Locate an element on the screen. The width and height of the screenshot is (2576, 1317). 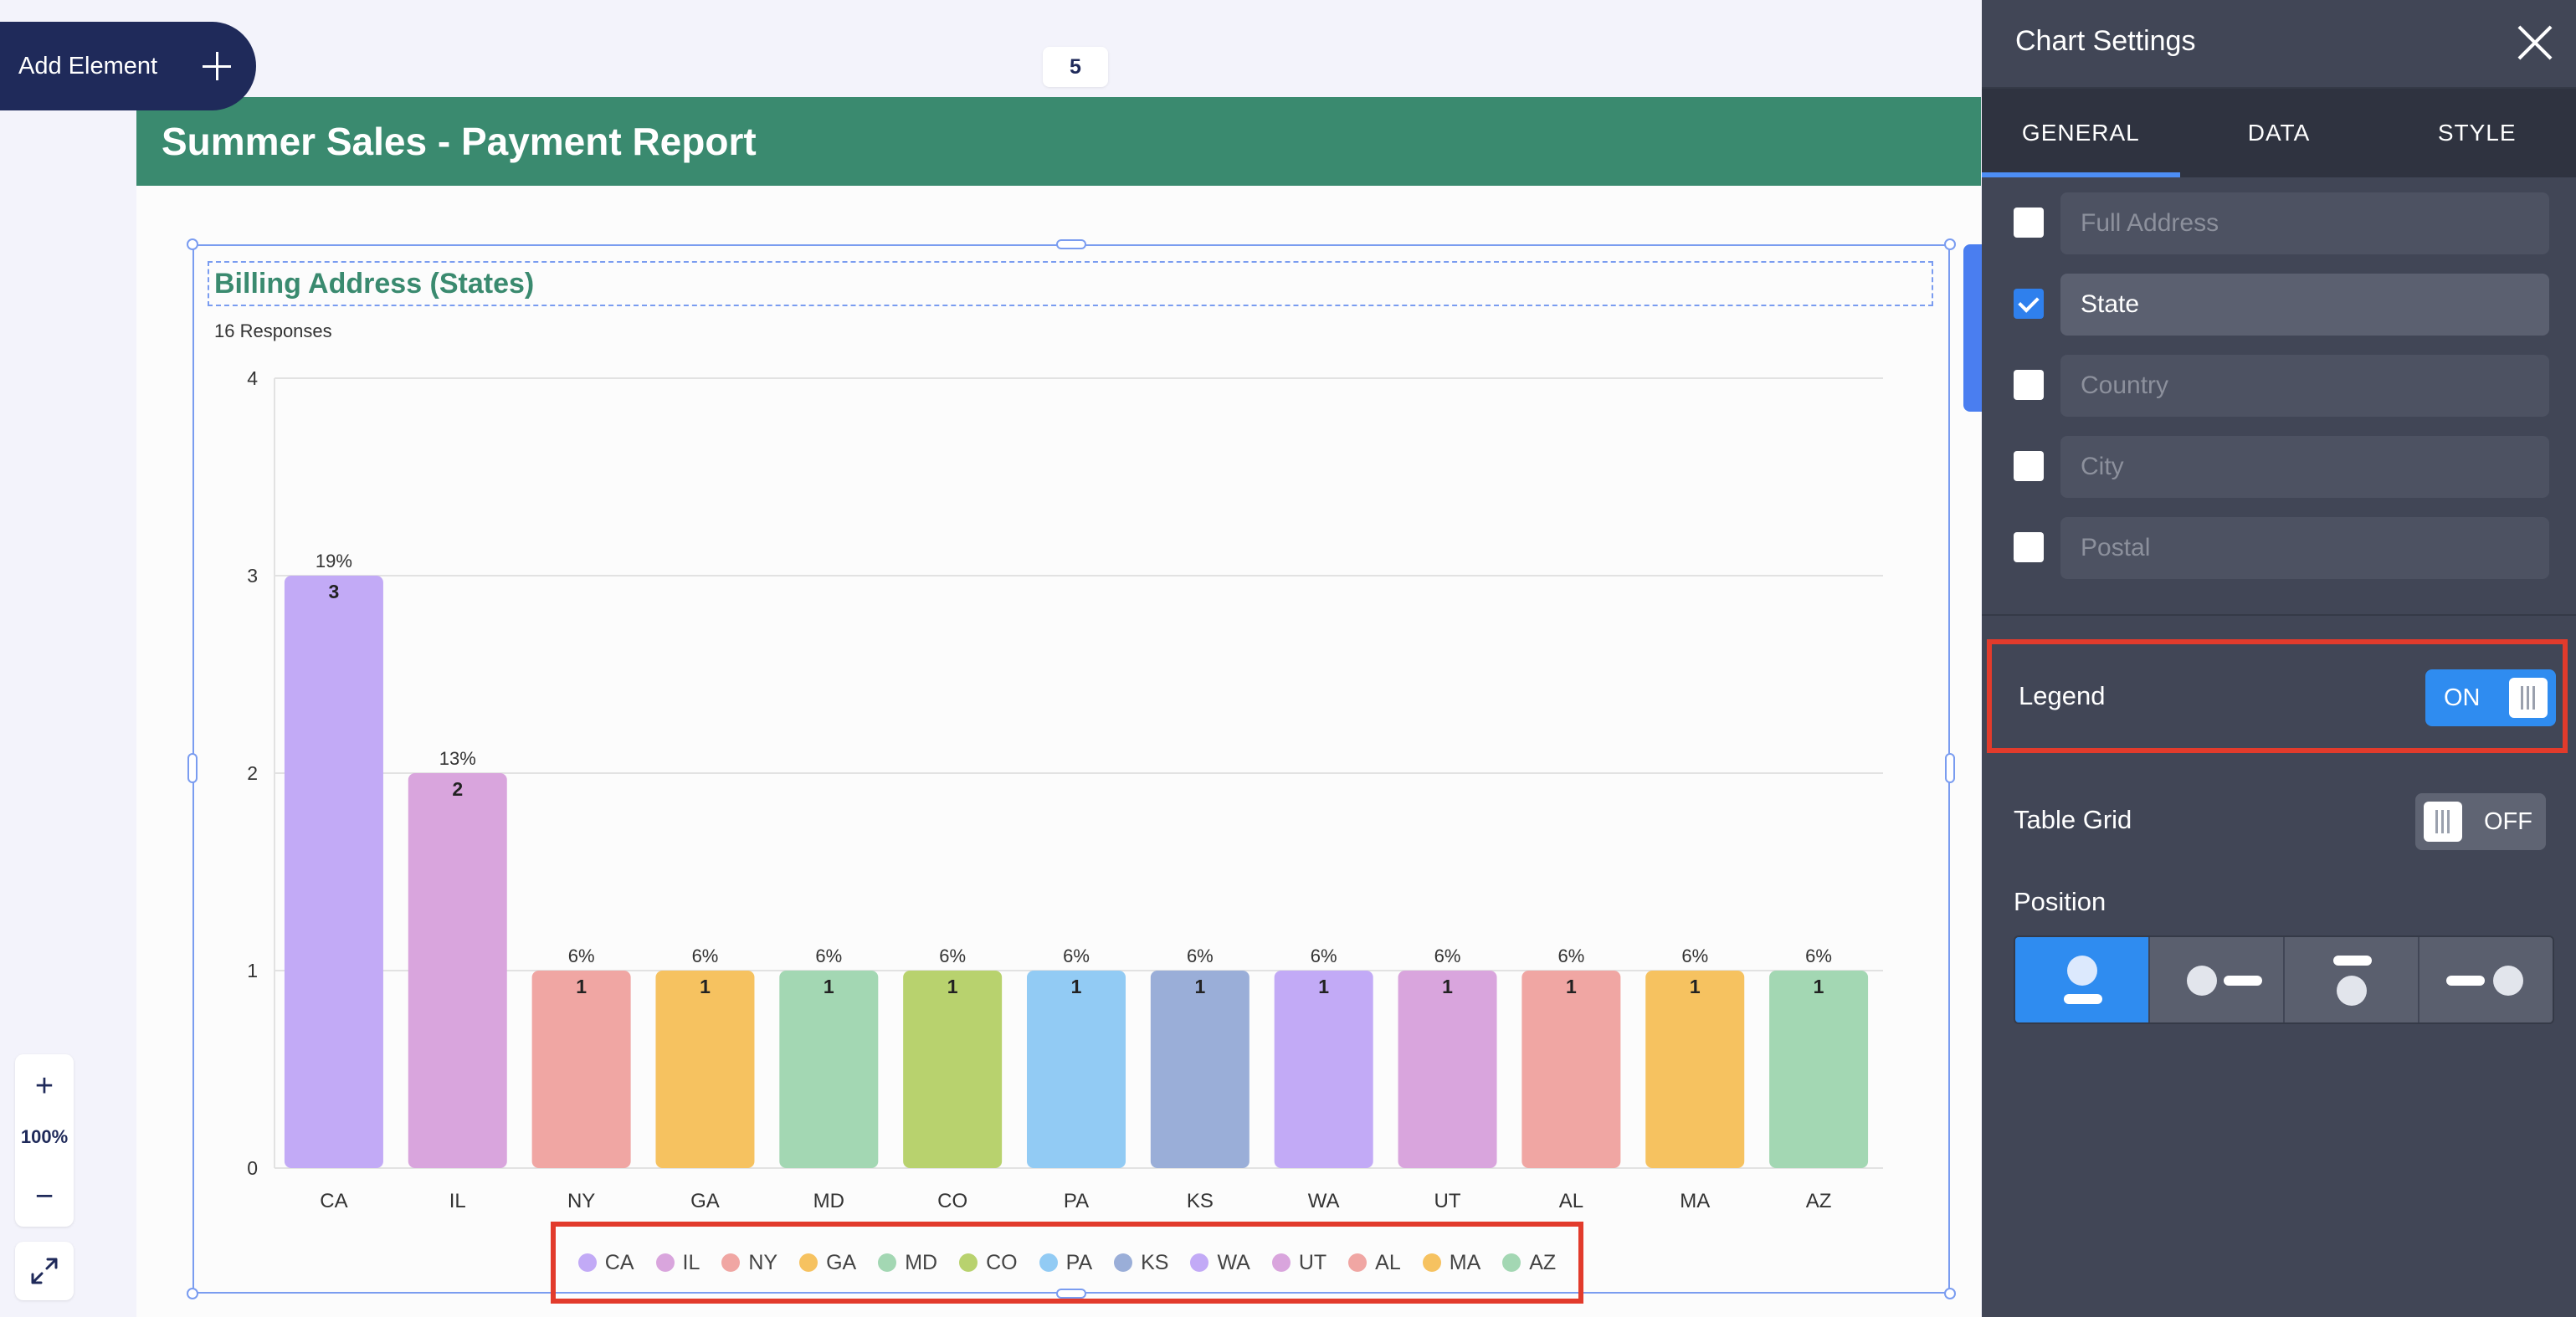
state-field: State is located at coordinates (2304, 305).